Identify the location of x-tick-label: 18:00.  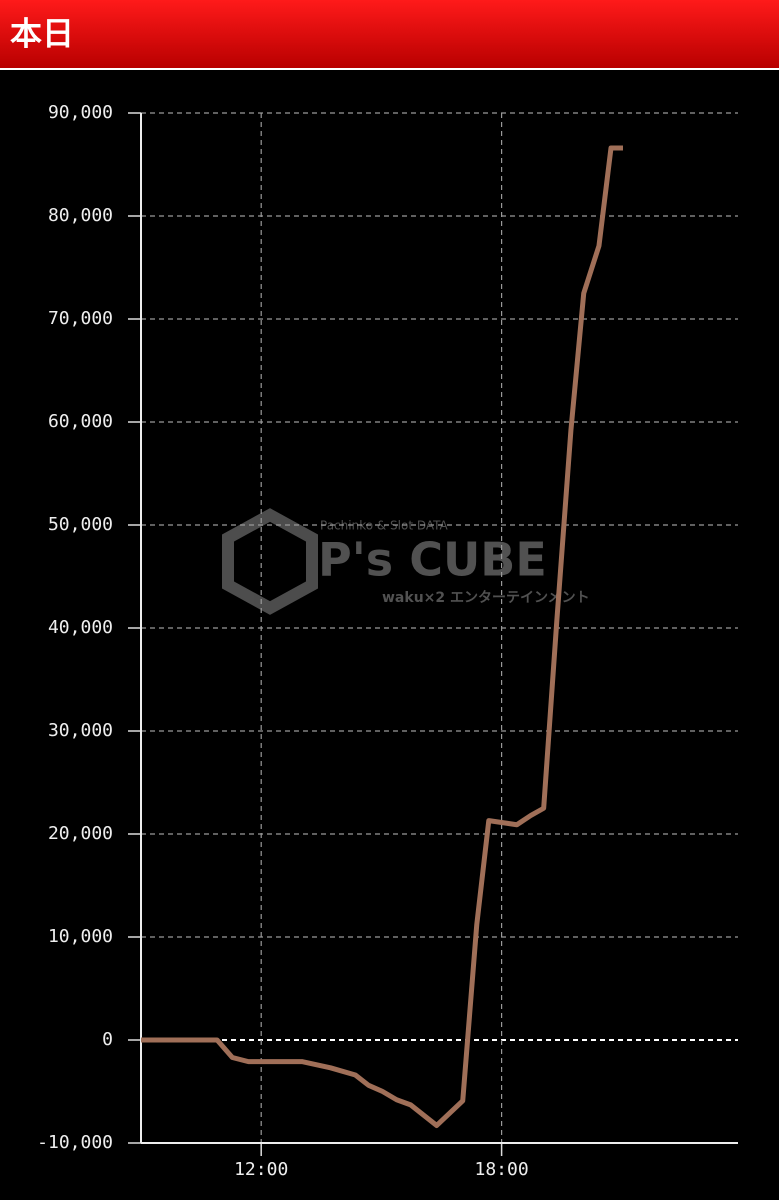
(502, 1169).